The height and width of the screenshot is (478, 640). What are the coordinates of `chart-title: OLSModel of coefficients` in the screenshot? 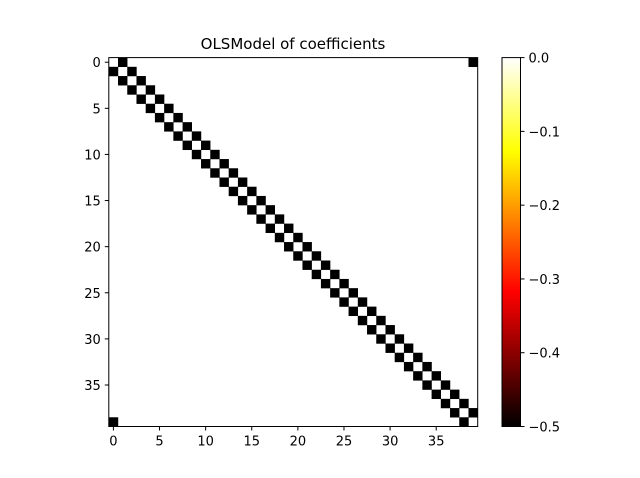 It's located at (293, 44).